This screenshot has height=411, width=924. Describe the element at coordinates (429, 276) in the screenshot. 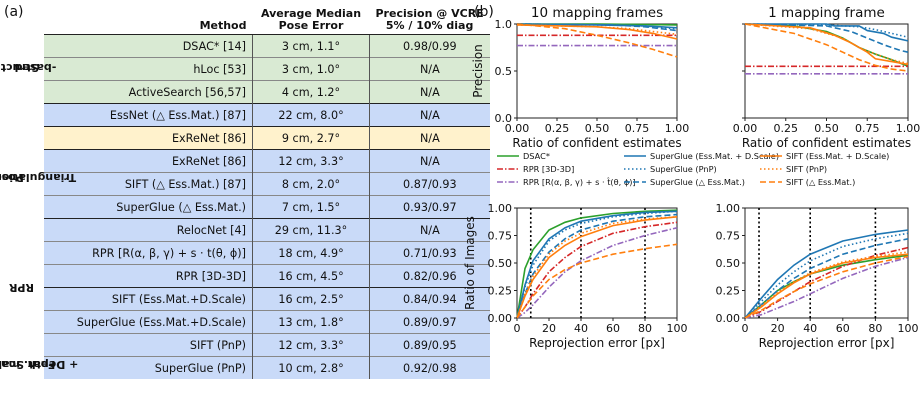

I see `precision-cell: 0.82/0.96` at that location.